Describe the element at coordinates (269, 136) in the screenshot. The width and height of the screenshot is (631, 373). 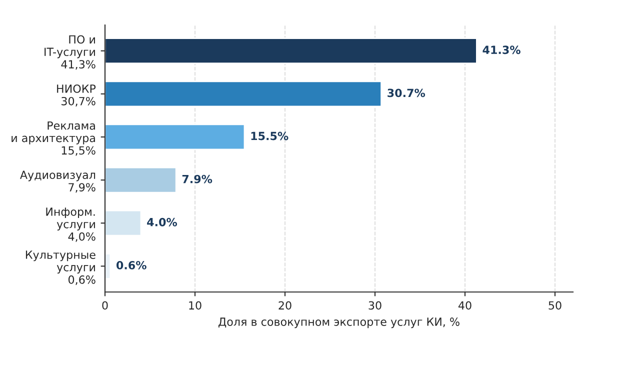
I see `data-label: 15.5%` at that location.